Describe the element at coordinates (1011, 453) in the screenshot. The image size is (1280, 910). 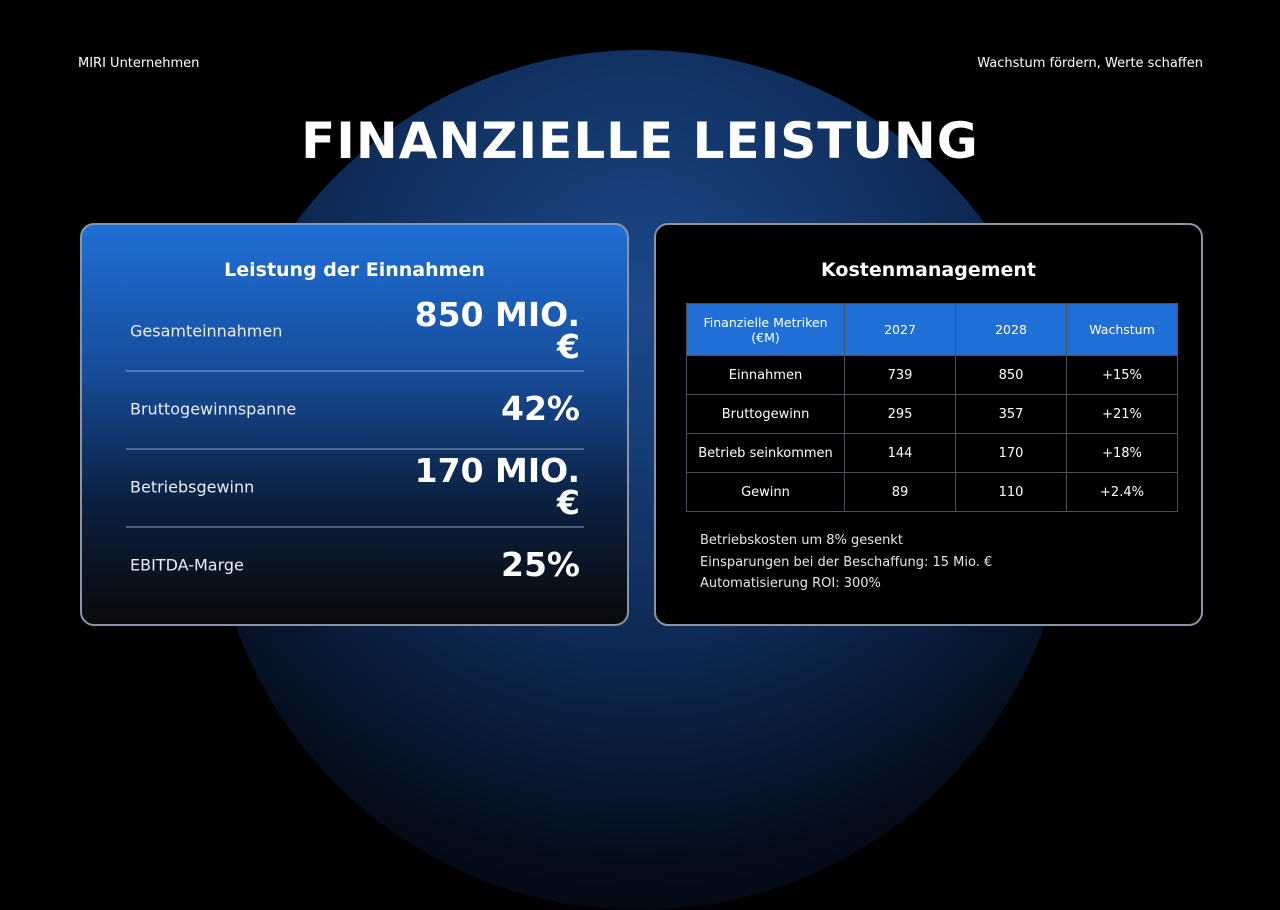
I see `table-cell: 170` at that location.